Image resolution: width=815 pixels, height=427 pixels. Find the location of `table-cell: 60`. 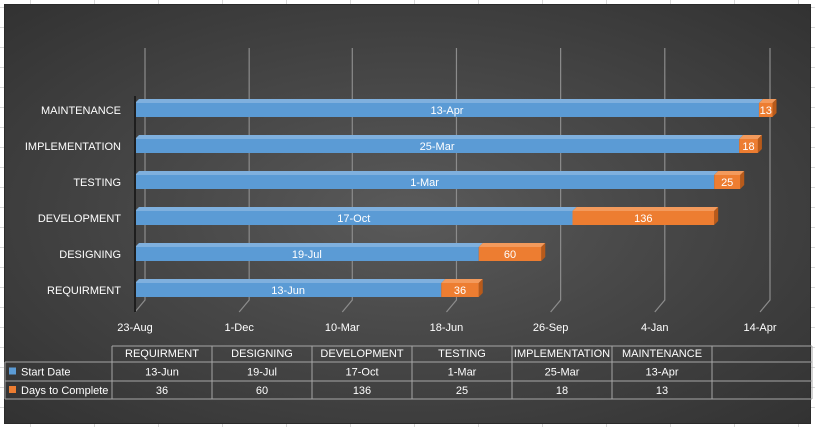

table-cell: 60 is located at coordinates (262, 391).